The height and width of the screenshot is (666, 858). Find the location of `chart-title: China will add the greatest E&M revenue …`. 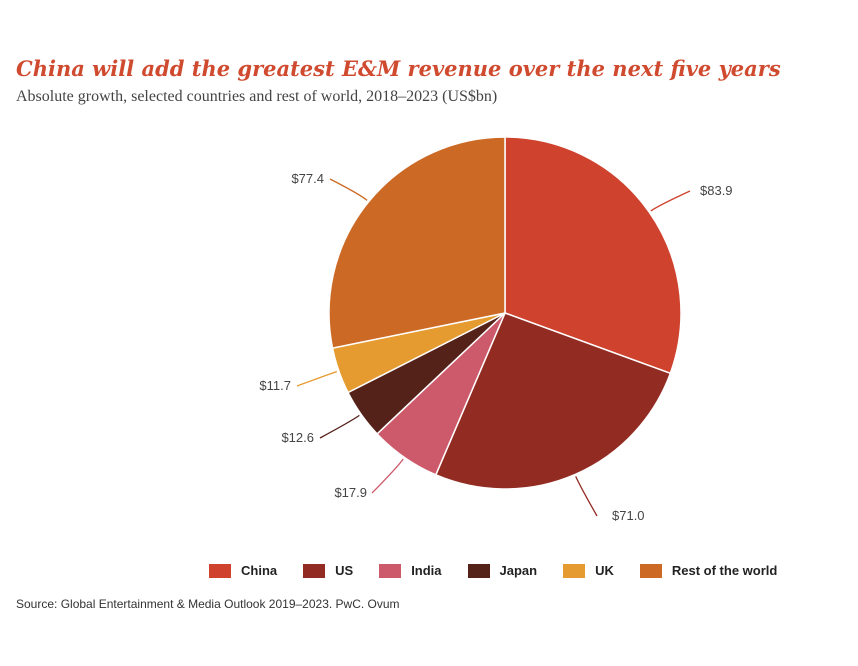

chart-title: China will add the greatest E&M revenue … is located at coordinates (398, 68).